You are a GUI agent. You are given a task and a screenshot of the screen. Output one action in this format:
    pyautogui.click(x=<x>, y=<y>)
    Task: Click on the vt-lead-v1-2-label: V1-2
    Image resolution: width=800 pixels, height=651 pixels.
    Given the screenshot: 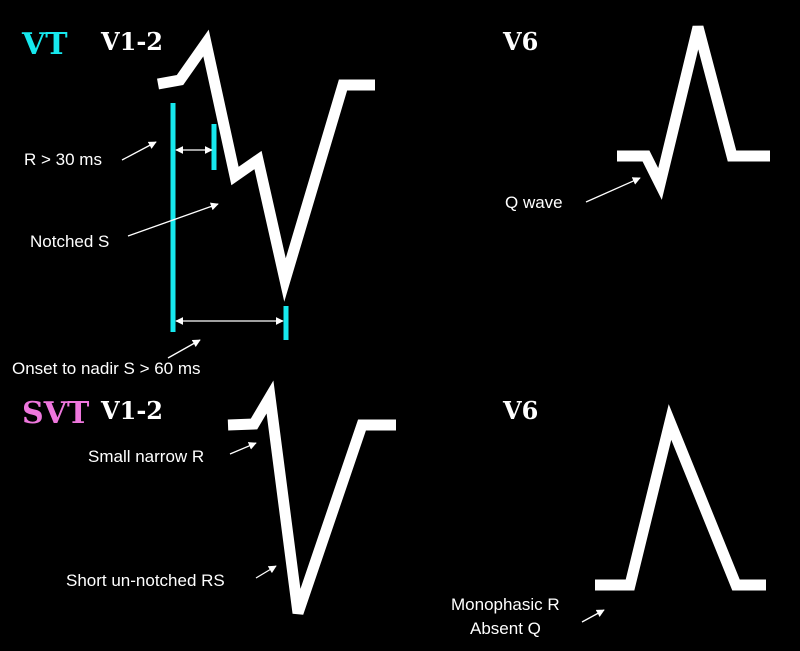 What is the action you would take?
    pyautogui.click(x=131, y=41)
    